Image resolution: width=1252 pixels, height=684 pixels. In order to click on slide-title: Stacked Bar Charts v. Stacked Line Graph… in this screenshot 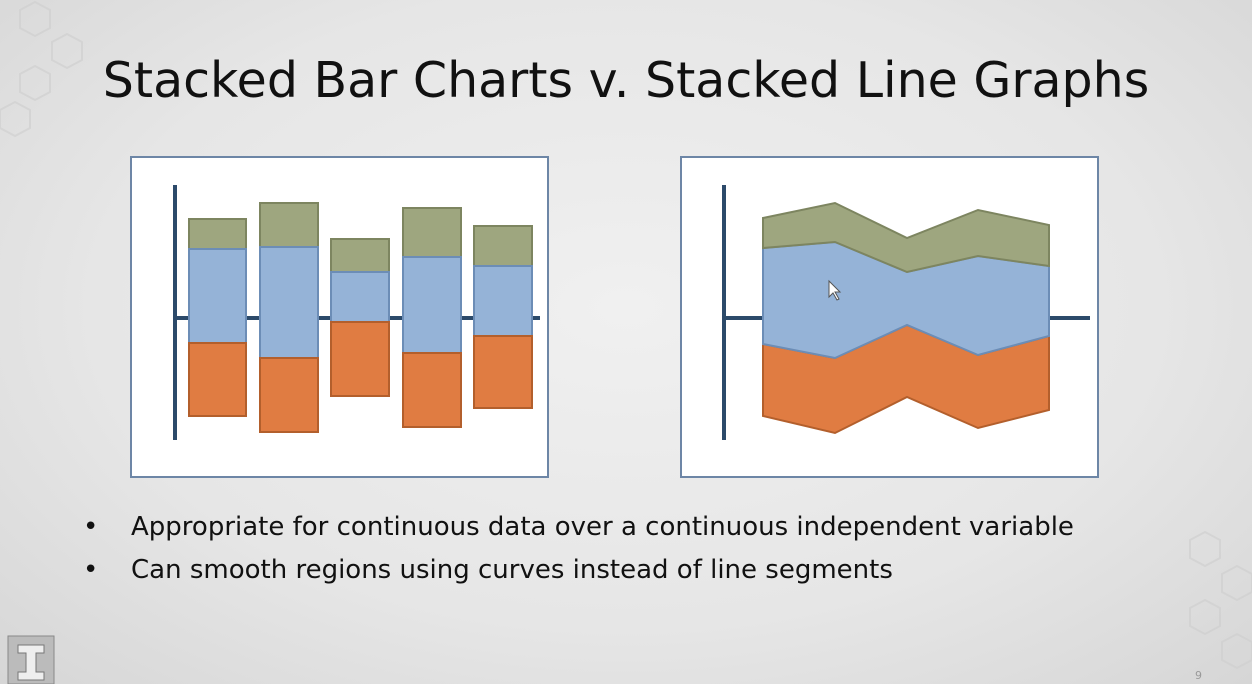, I will do `click(626, 80)`.